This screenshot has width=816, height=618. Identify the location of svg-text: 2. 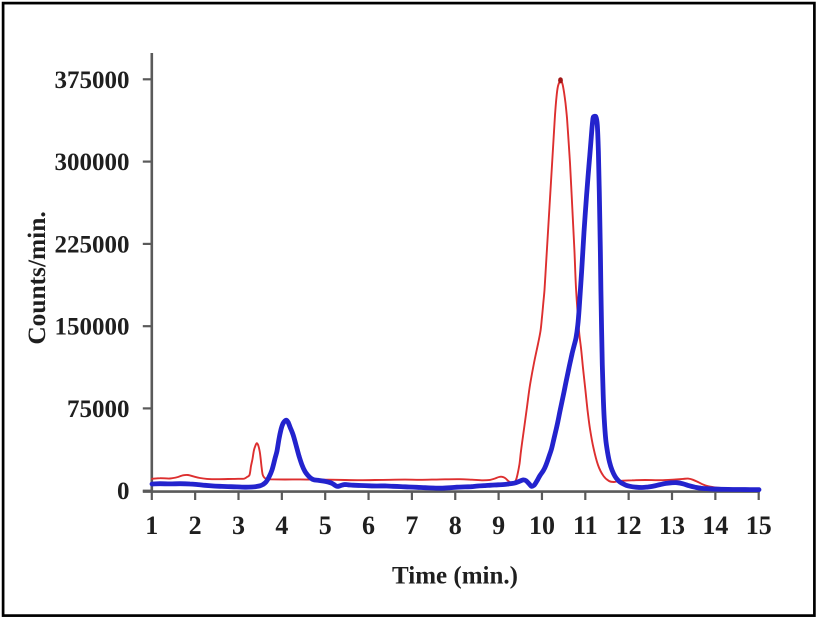
(195, 525).